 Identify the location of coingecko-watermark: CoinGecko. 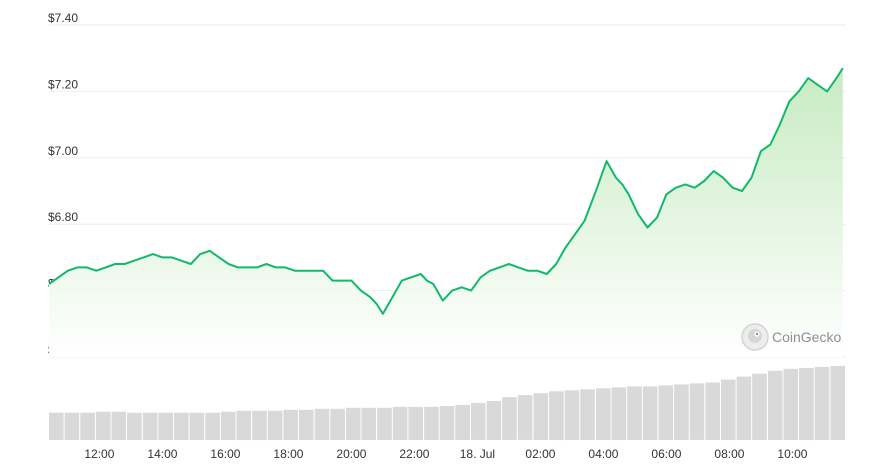
(791, 337).